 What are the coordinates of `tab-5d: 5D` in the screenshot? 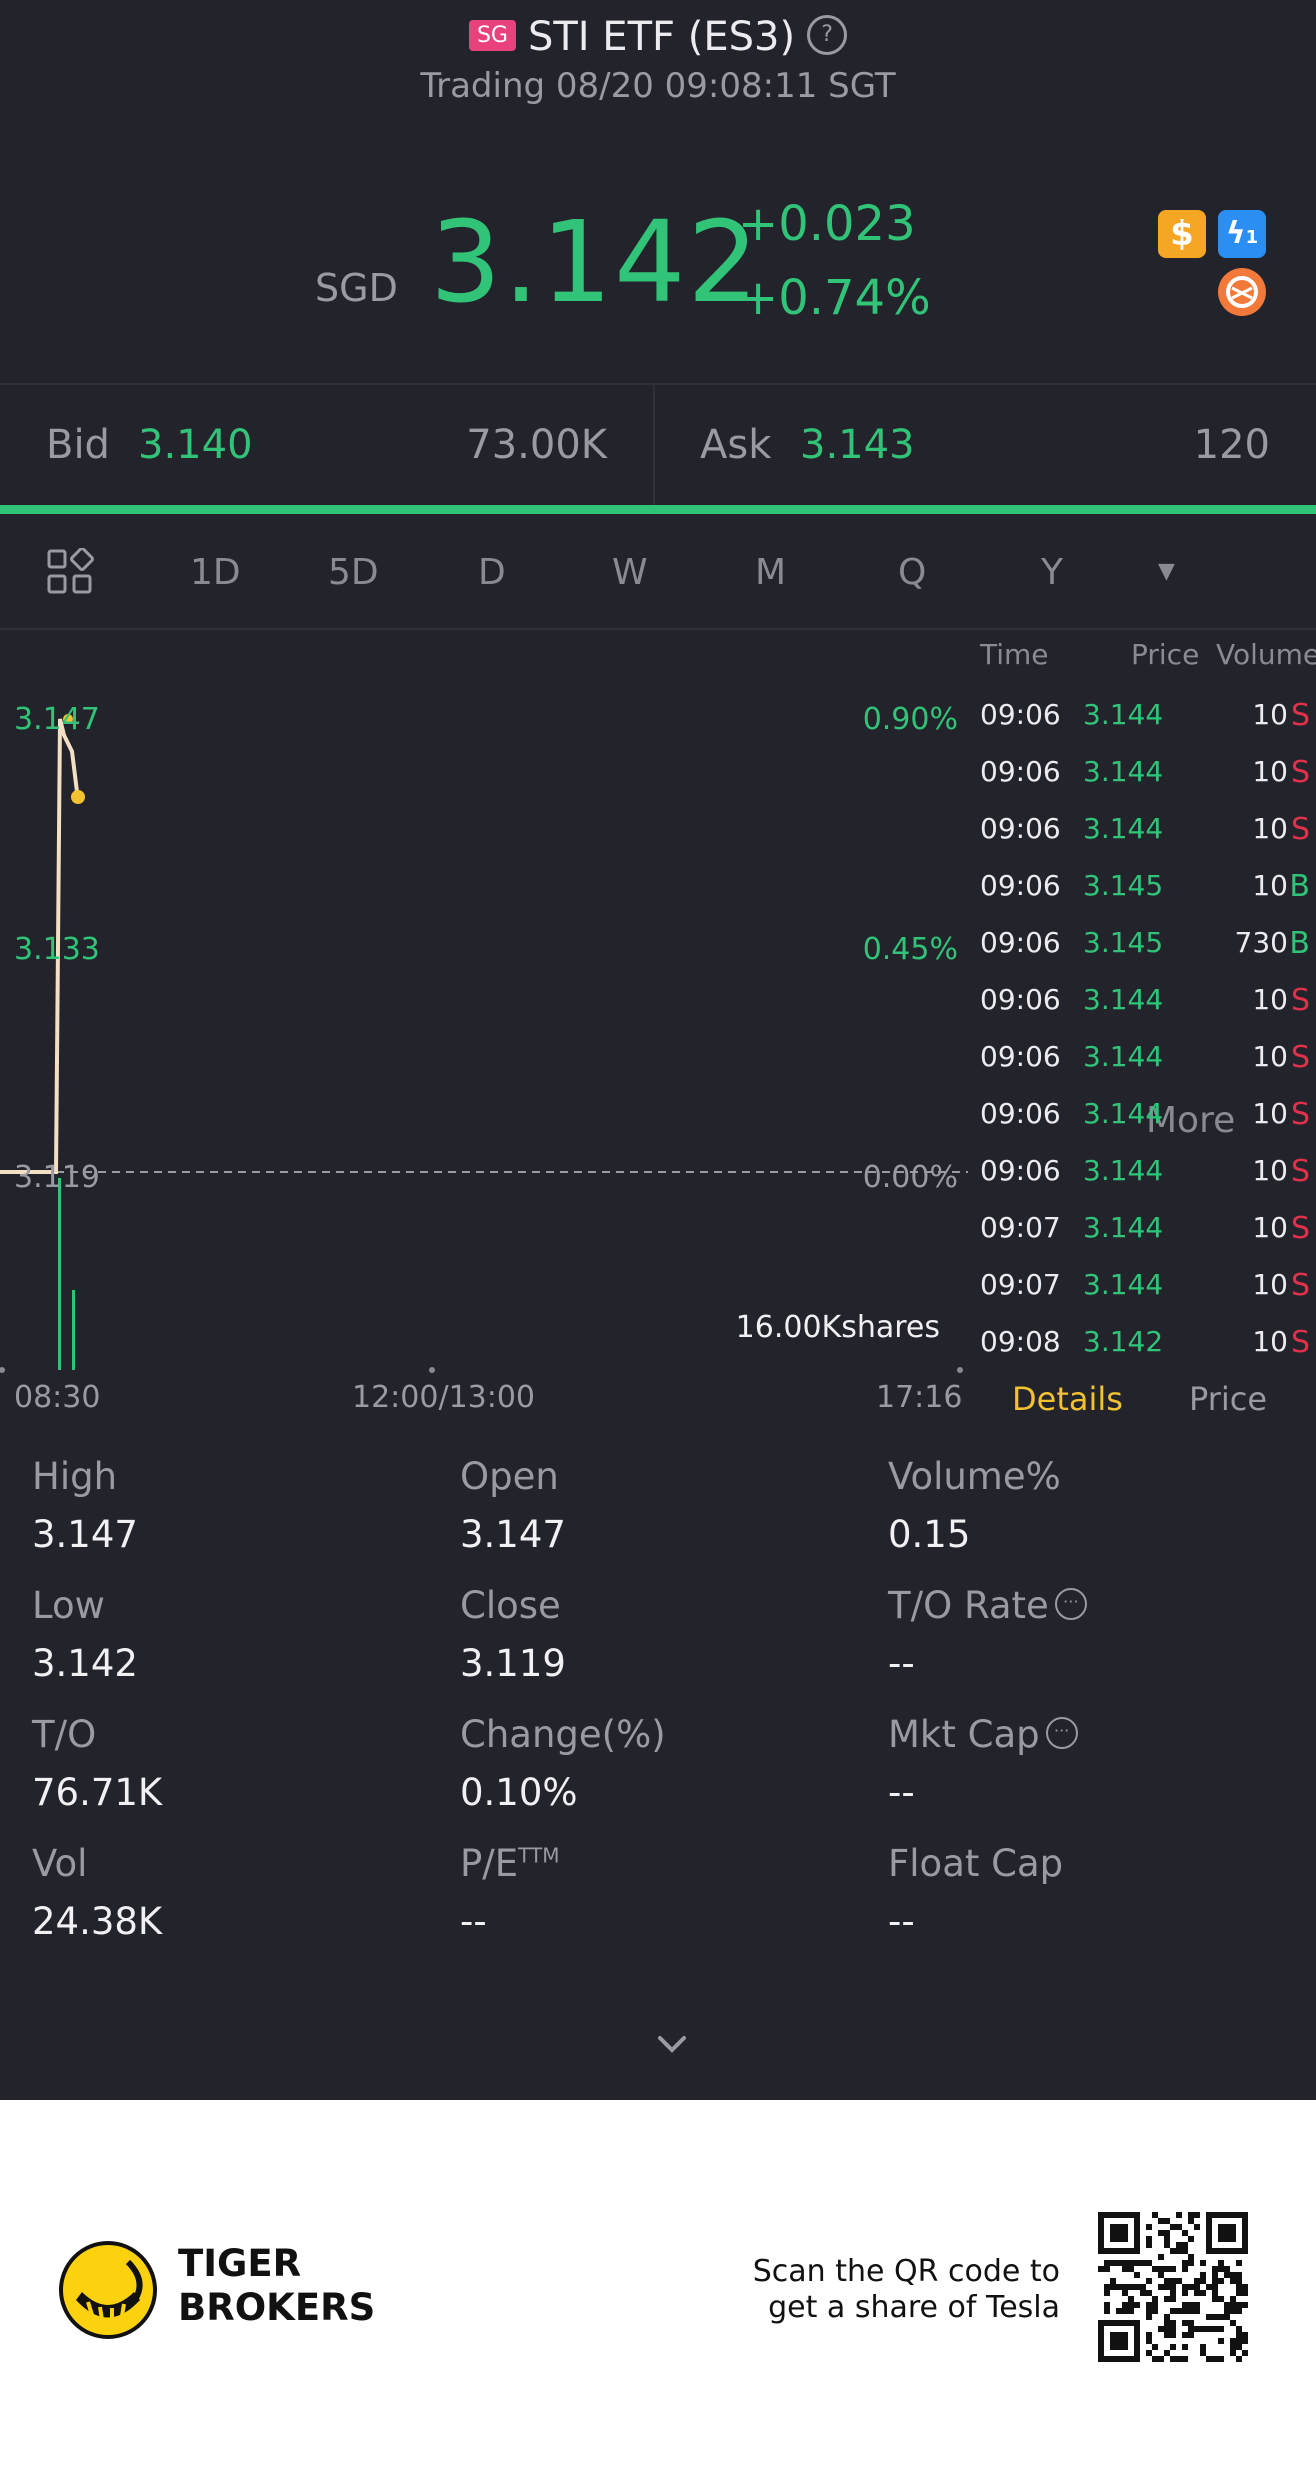 It's located at (353, 572).